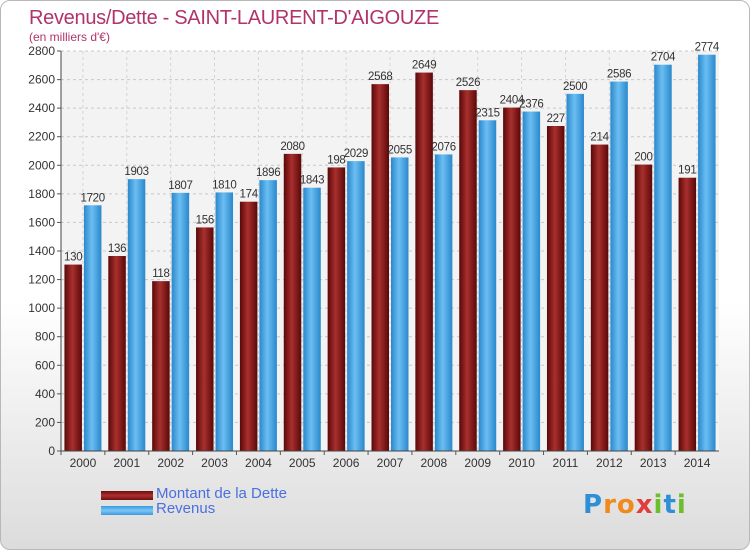 This screenshot has height=550, width=750. Describe the element at coordinates (487, 113) in the screenshot. I see `data-label-revenus: 2315` at that location.